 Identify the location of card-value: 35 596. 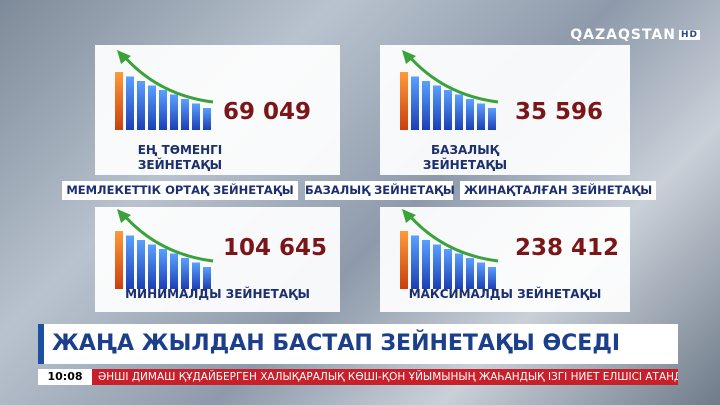
(559, 112).